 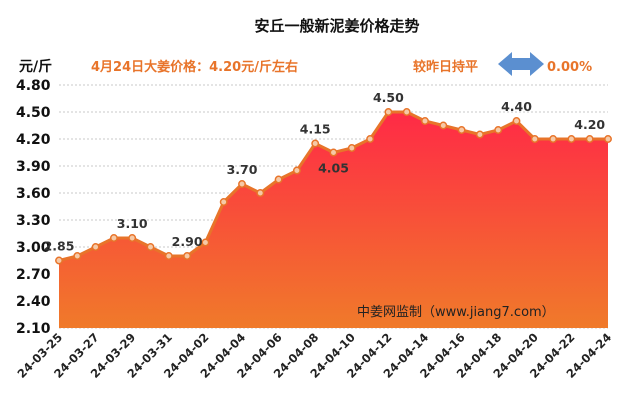 I want to click on y-tick-label: 2.70, so click(x=33, y=275).